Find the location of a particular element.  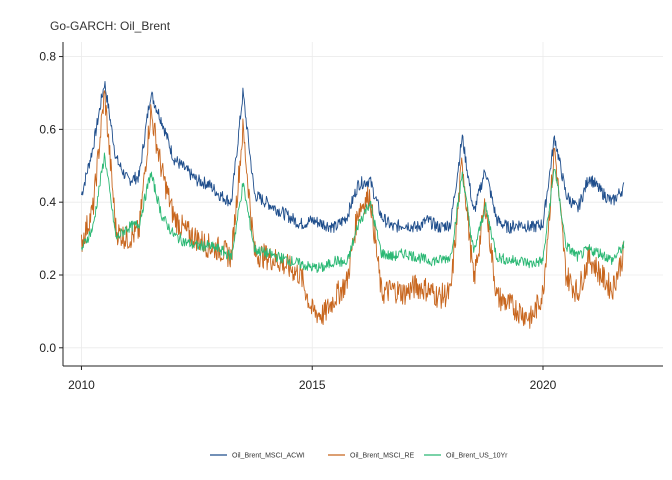

legend-label: Oil_Brent_MSCI_ACWI is located at coordinates (268, 456).